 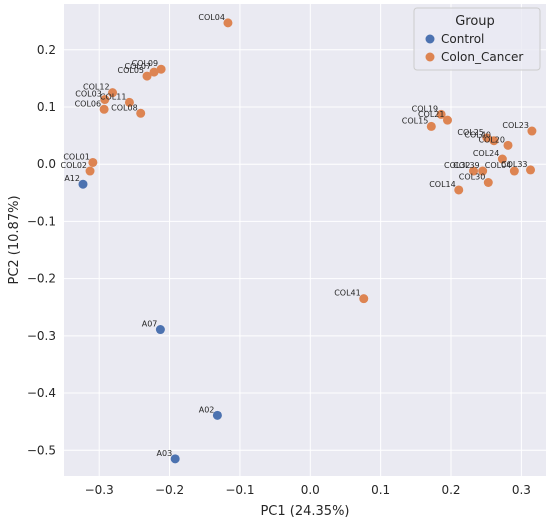 I want to click on point-label: COL09, so click(x=145, y=63).